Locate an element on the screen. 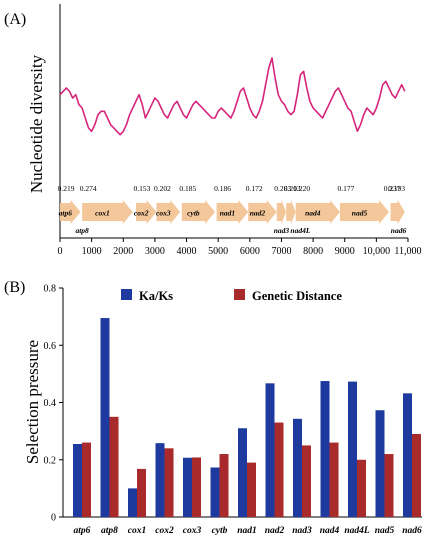 Image resolution: width=433 pixels, height=550 pixels. gene-diversity-value: 0.177 is located at coordinates (346, 188).